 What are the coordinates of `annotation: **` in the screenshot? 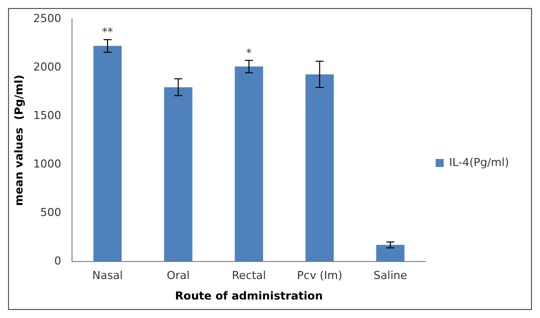 It's located at (108, 32).